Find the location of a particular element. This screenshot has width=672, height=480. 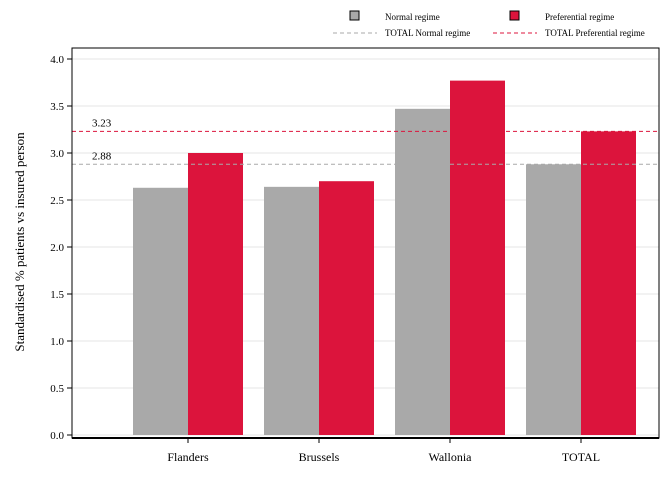

legend-label: TOTAL Preferential regime is located at coordinates (595, 33).